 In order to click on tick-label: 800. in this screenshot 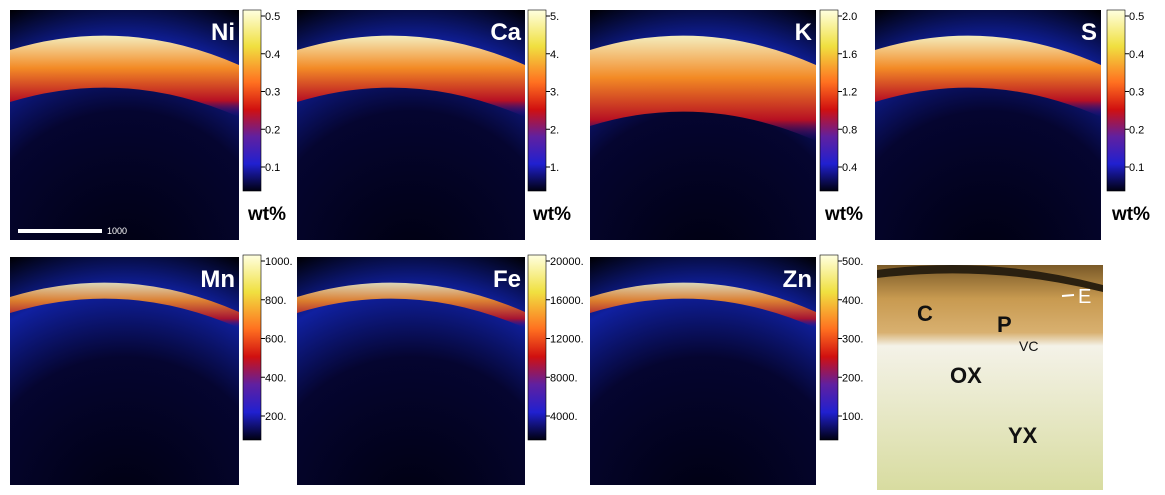, I will do `click(275, 301)`.